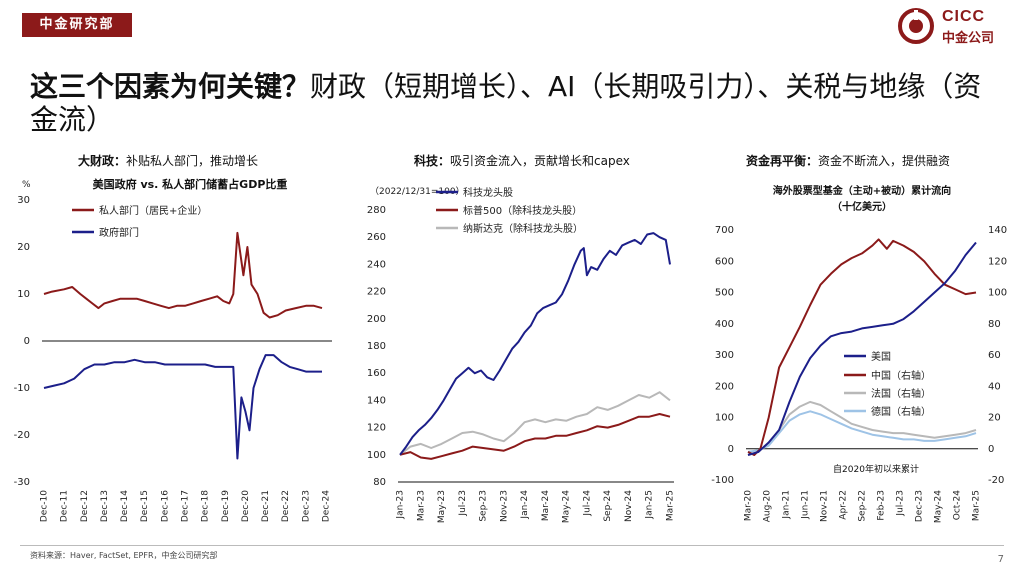 This screenshot has width=1024, height=573. I want to click on chart-3-title: 海外股票型基金（主动+被动）累计流向, so click(862, 190).